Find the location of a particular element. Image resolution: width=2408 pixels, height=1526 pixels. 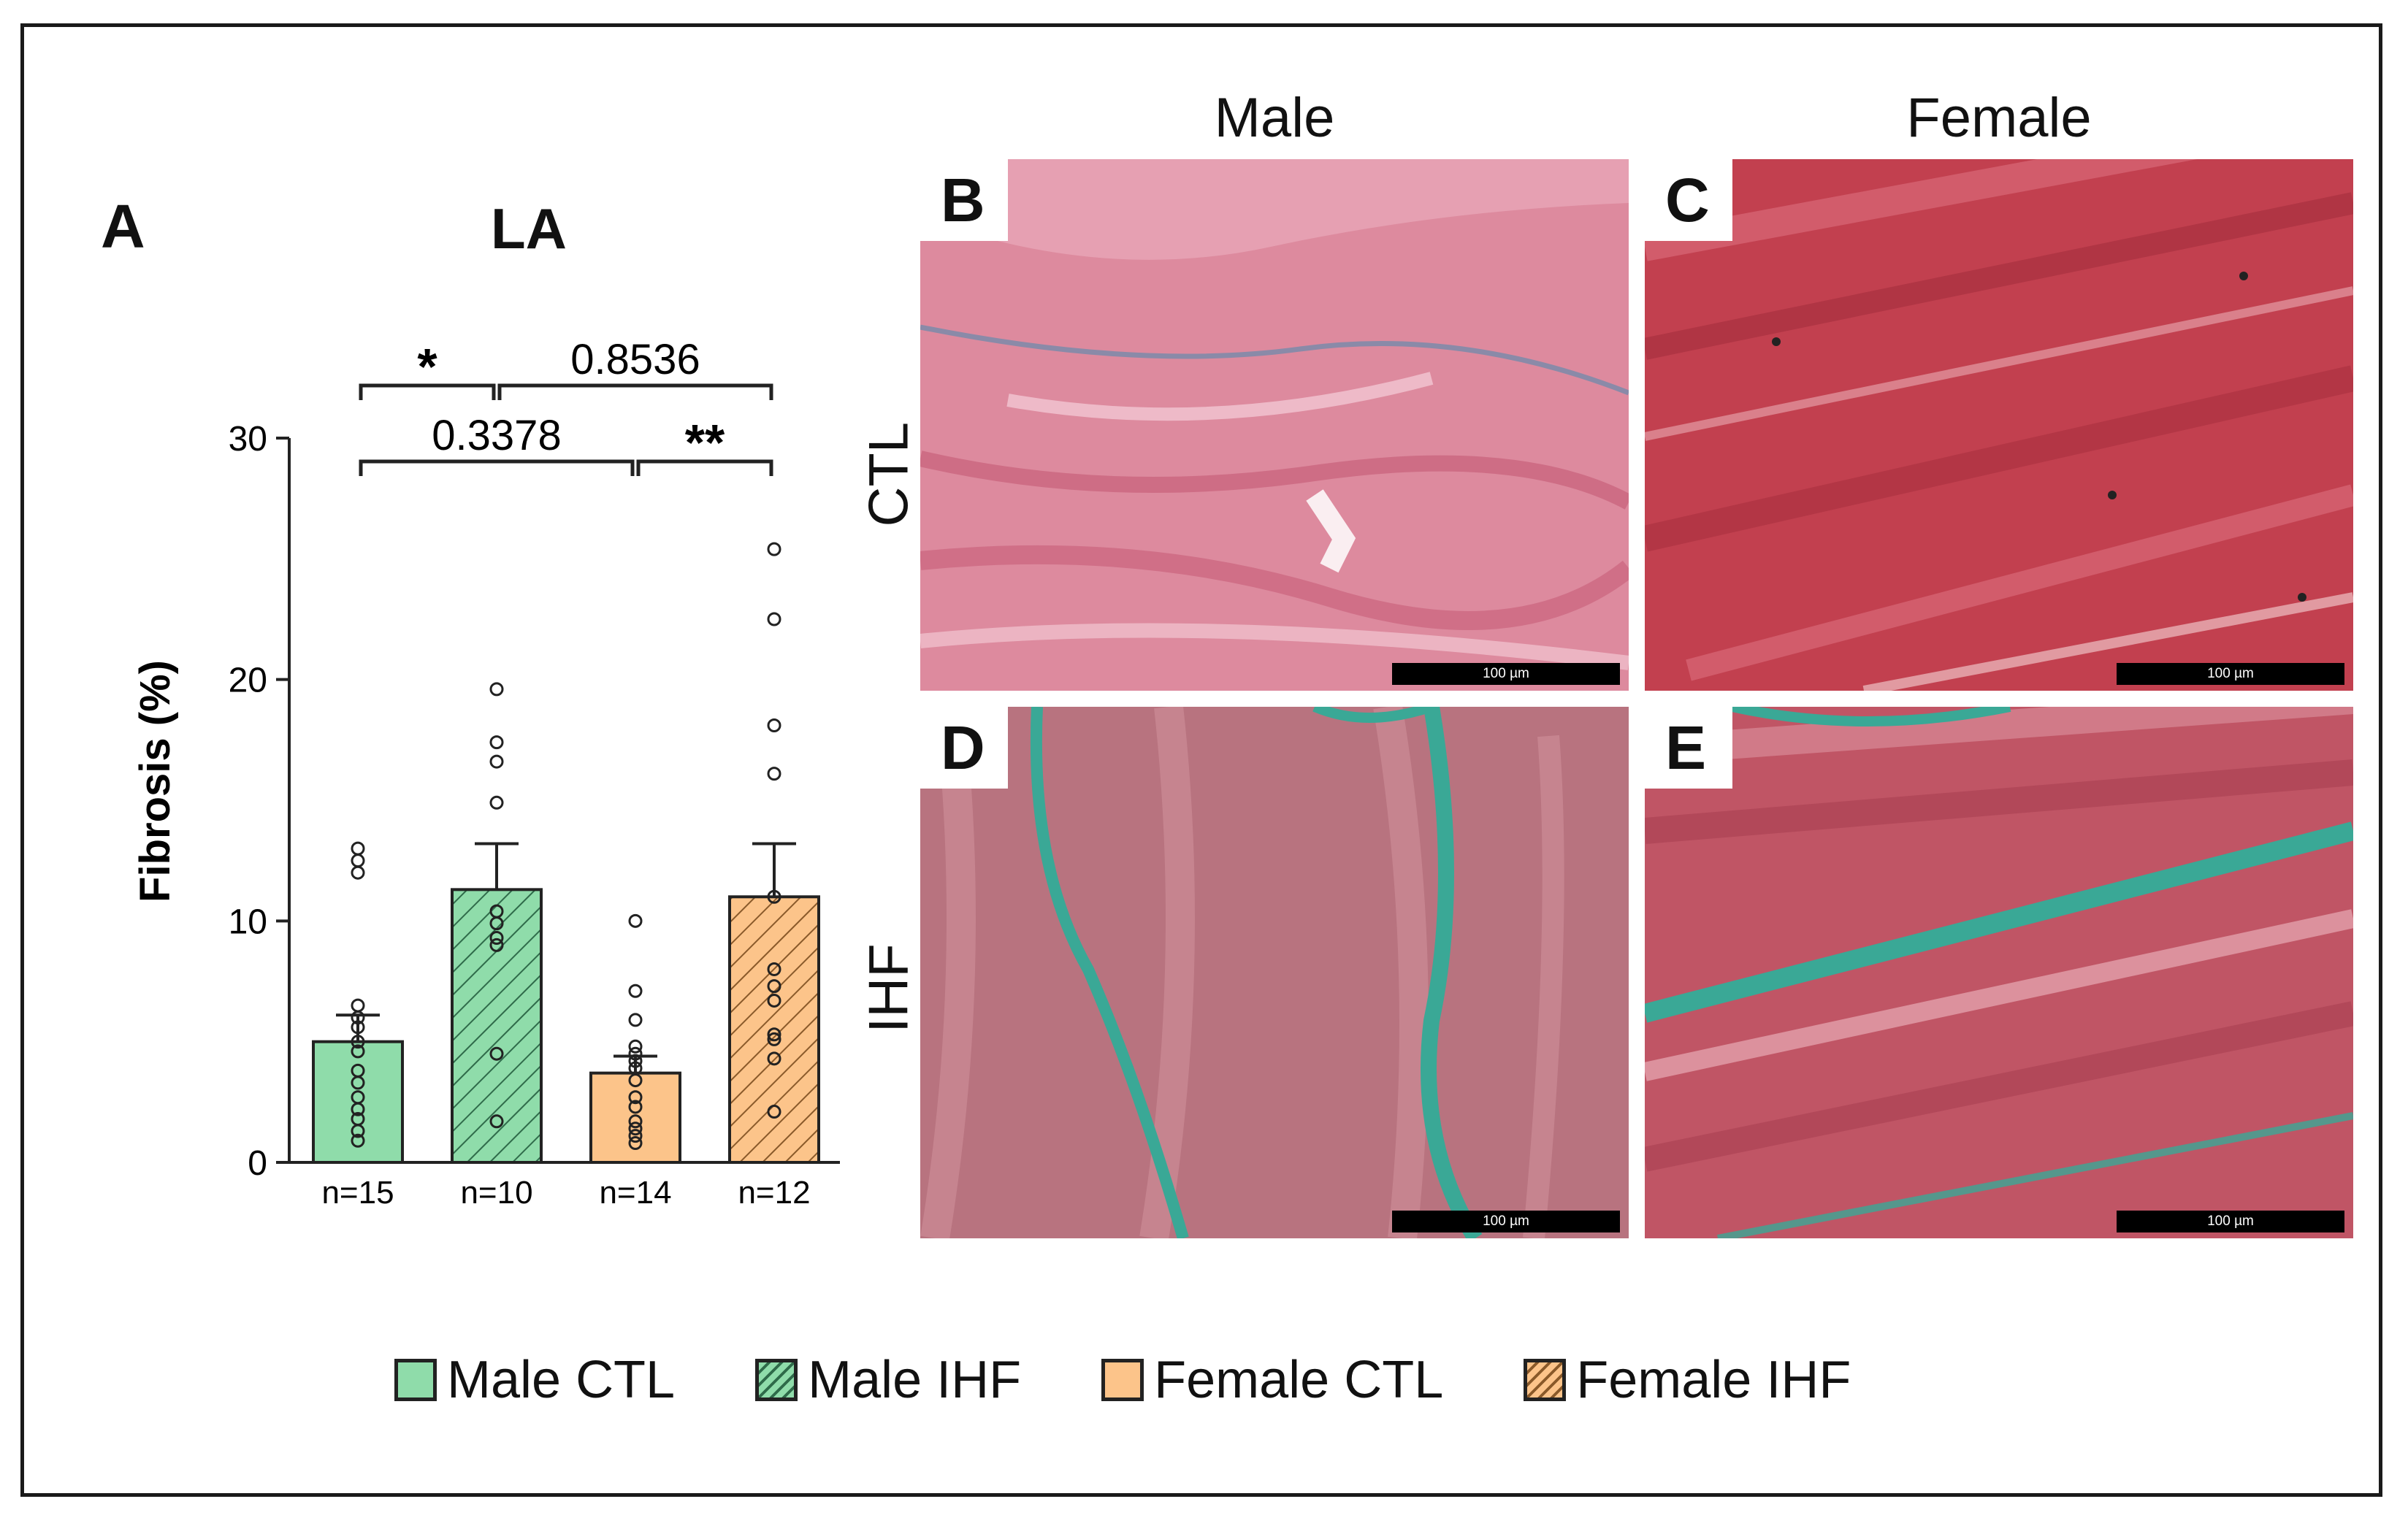

legend-item-male-ihf: Male IHF is located at coordinates (888, 1380).